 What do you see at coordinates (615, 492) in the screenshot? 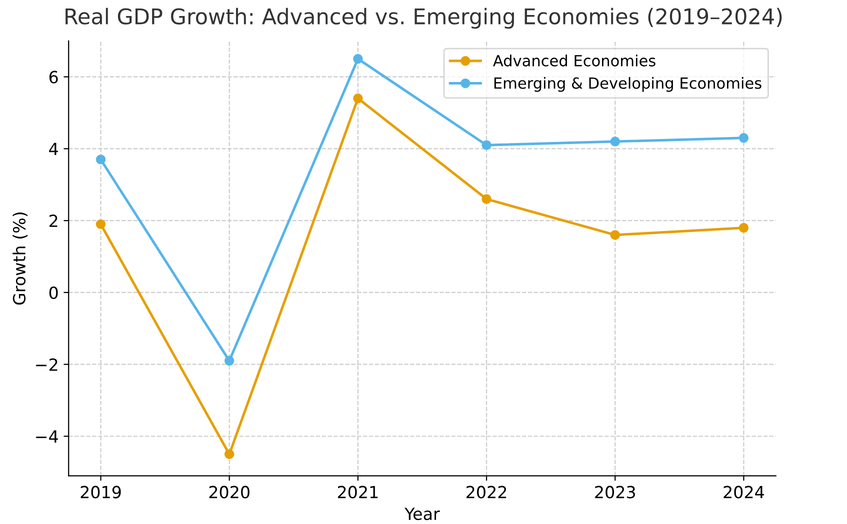
I see `x-tick-label: 2023` at bounding box center [615, 492].